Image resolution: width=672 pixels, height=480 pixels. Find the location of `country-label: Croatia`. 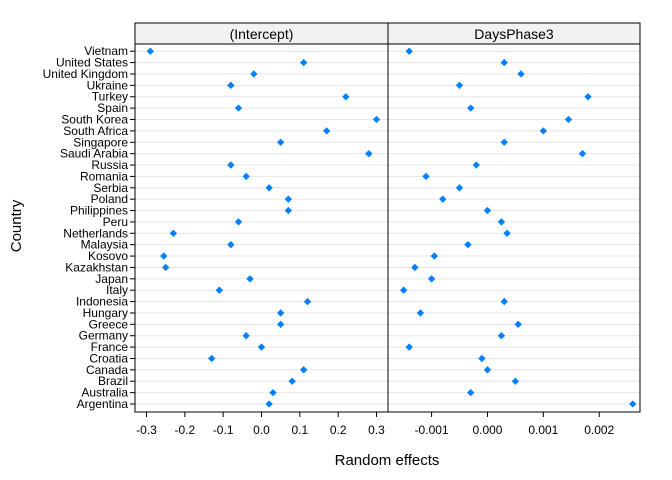

country-label: Croatia is located at coordinates (108, 358).